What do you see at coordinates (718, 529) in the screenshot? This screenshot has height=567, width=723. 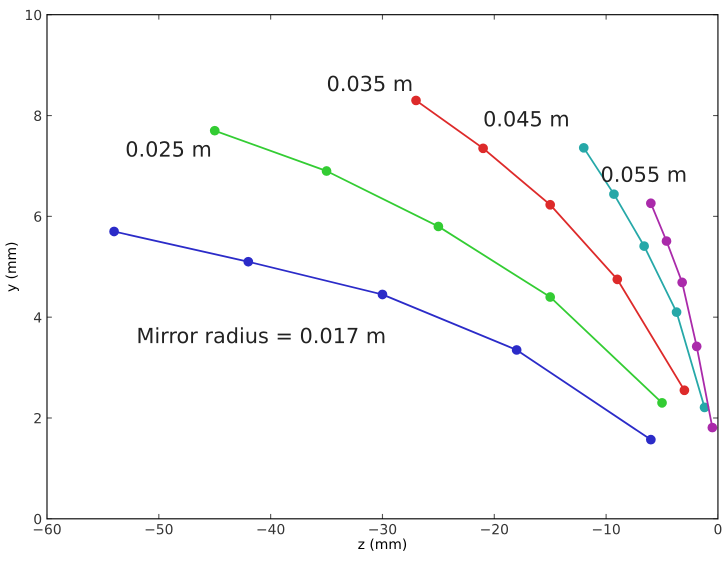 I see `x-tick-label: 0` at bounding box center [718, 529].